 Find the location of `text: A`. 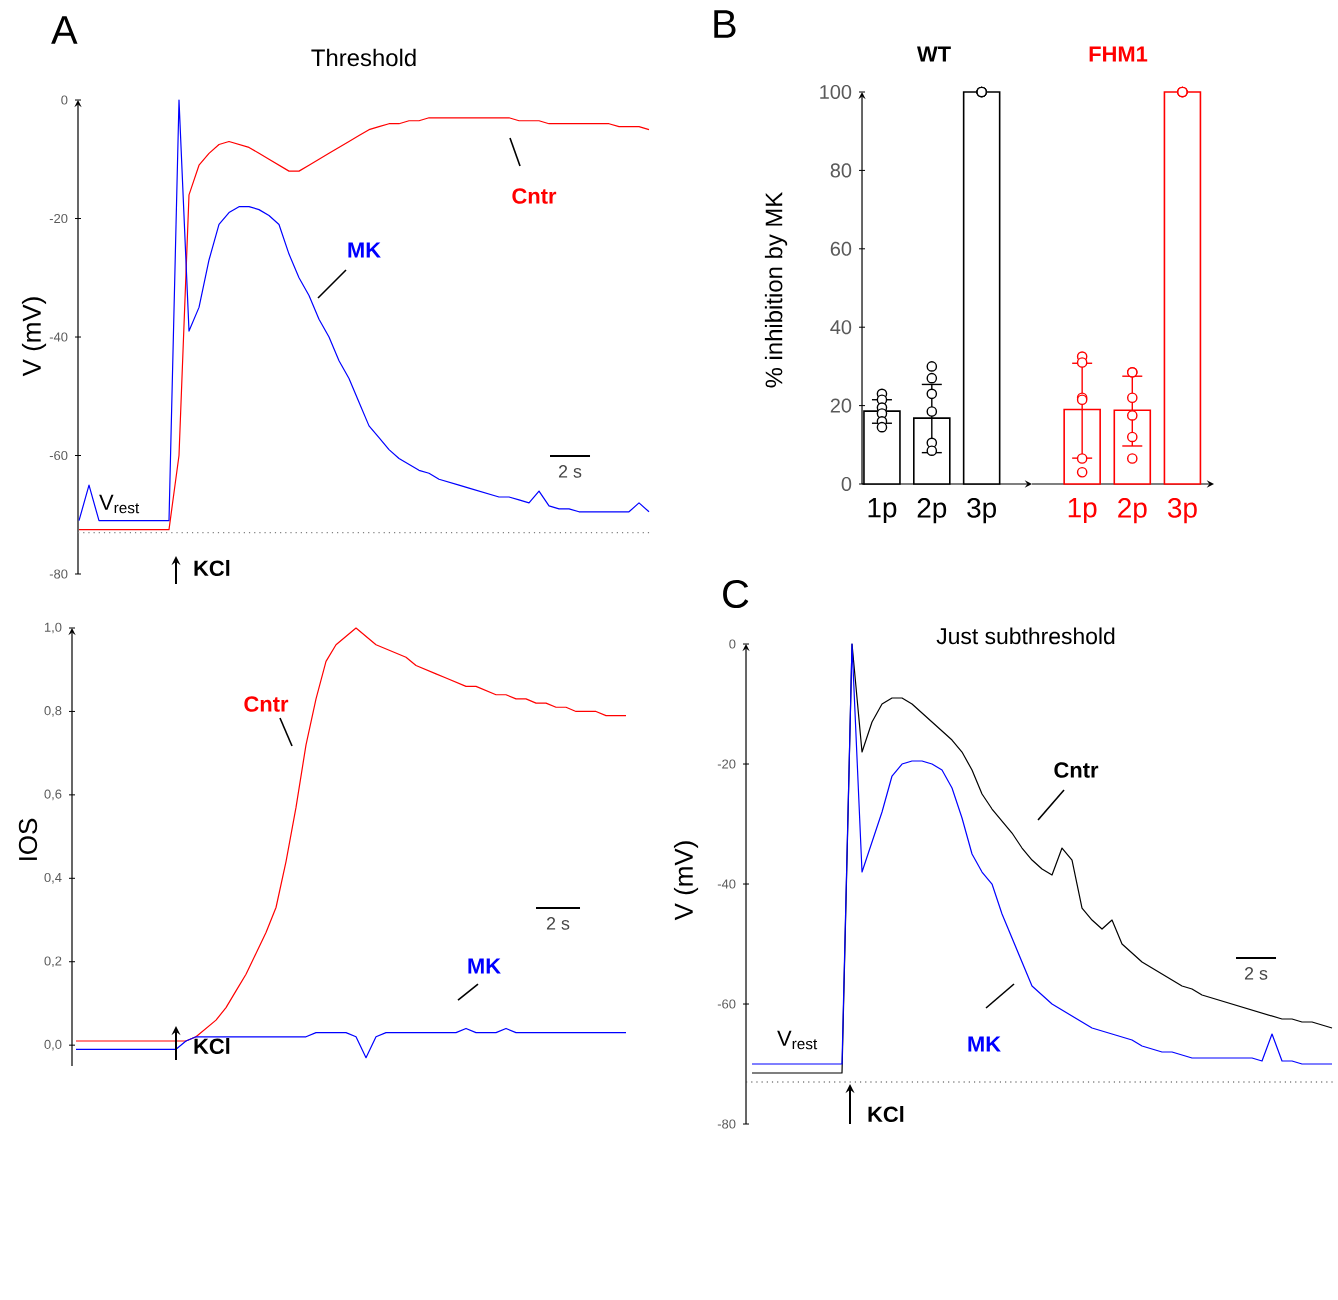

text: A is located at coordinates (64, 30).